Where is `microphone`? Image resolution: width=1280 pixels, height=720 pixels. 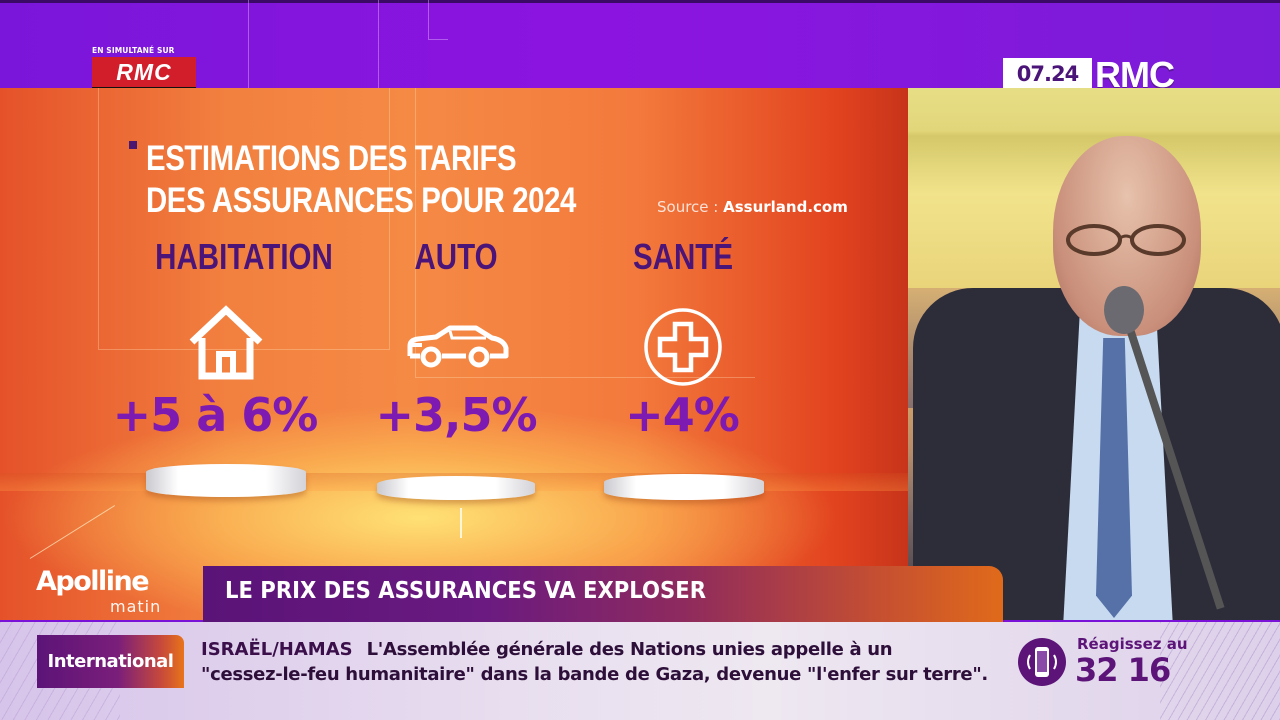
microphone is located at coordinates (1124, 310).